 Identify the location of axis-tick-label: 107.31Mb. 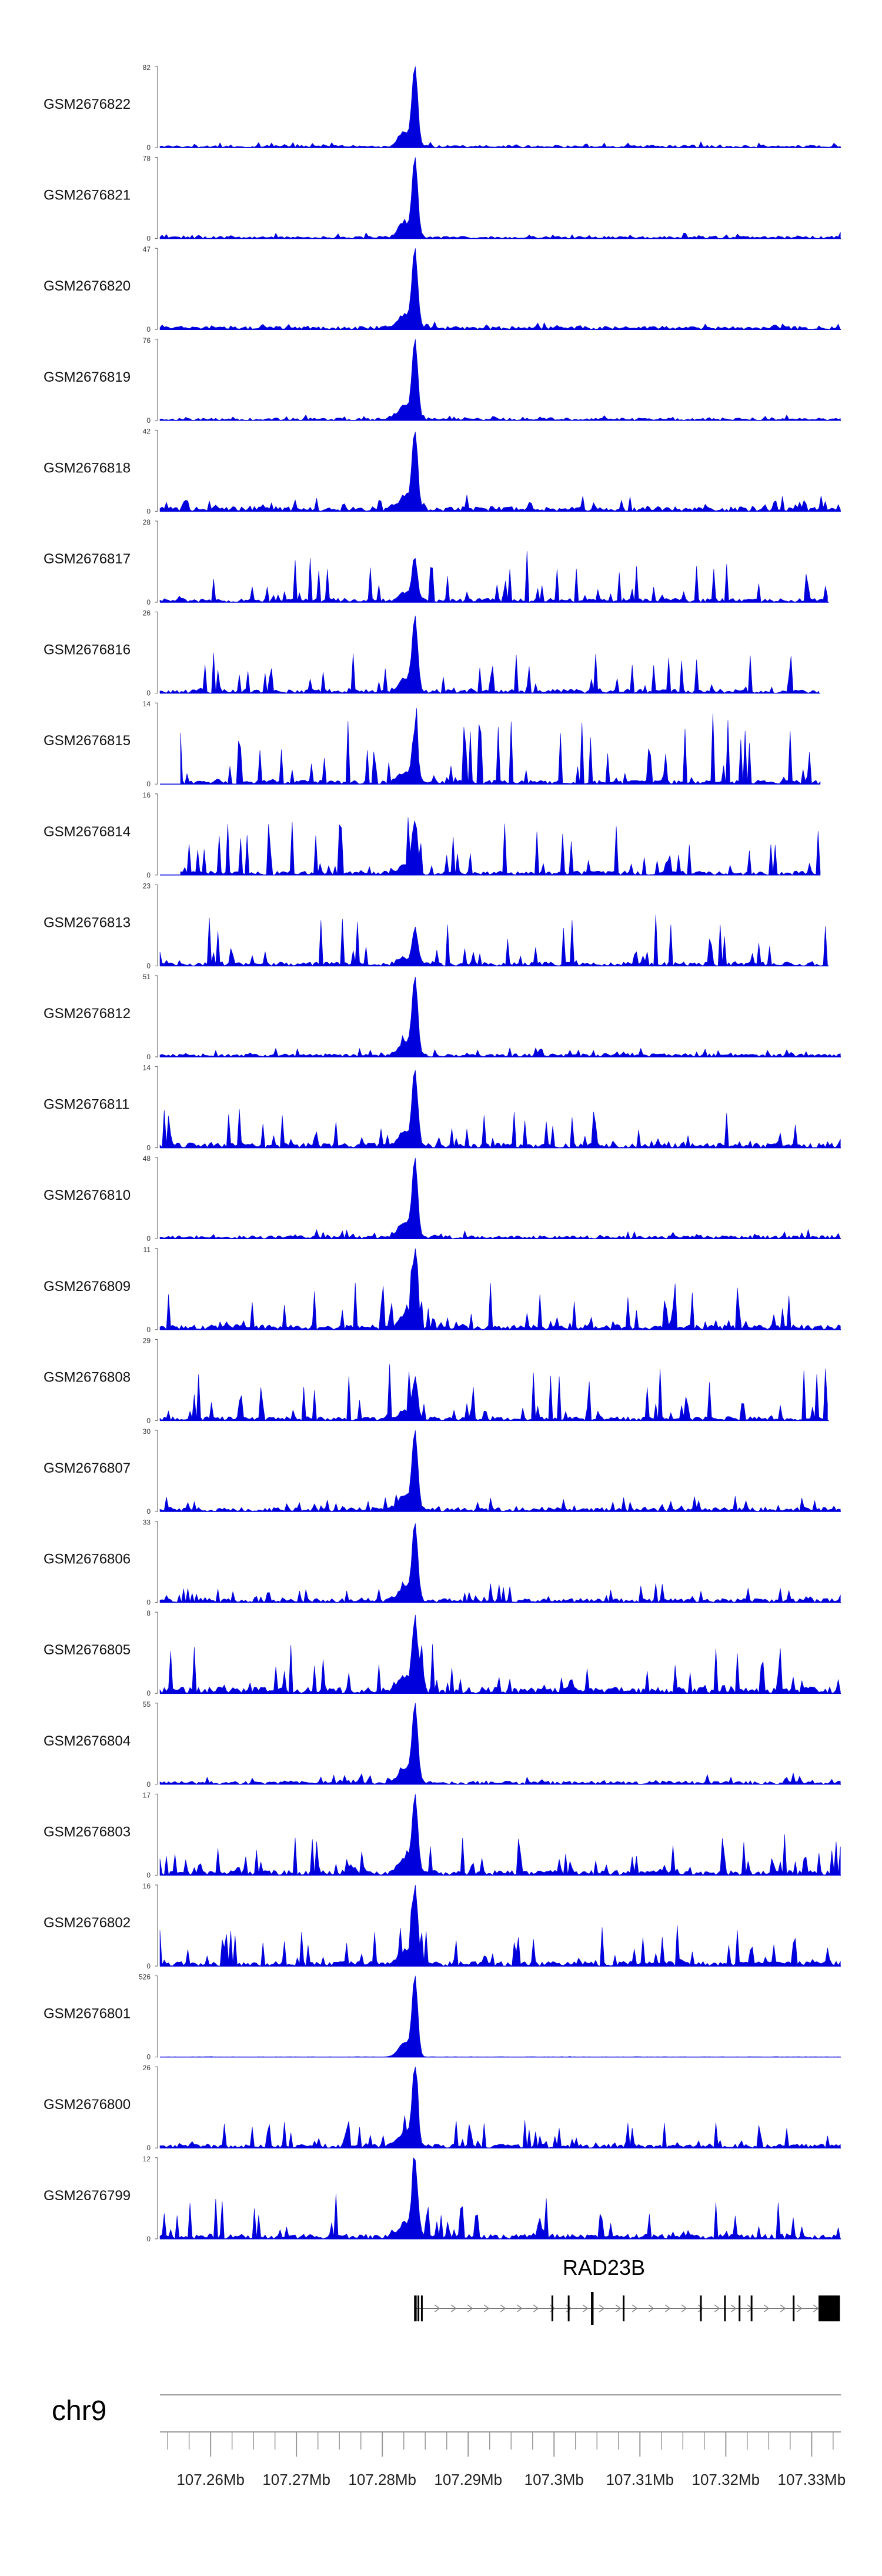
(640, 2479).